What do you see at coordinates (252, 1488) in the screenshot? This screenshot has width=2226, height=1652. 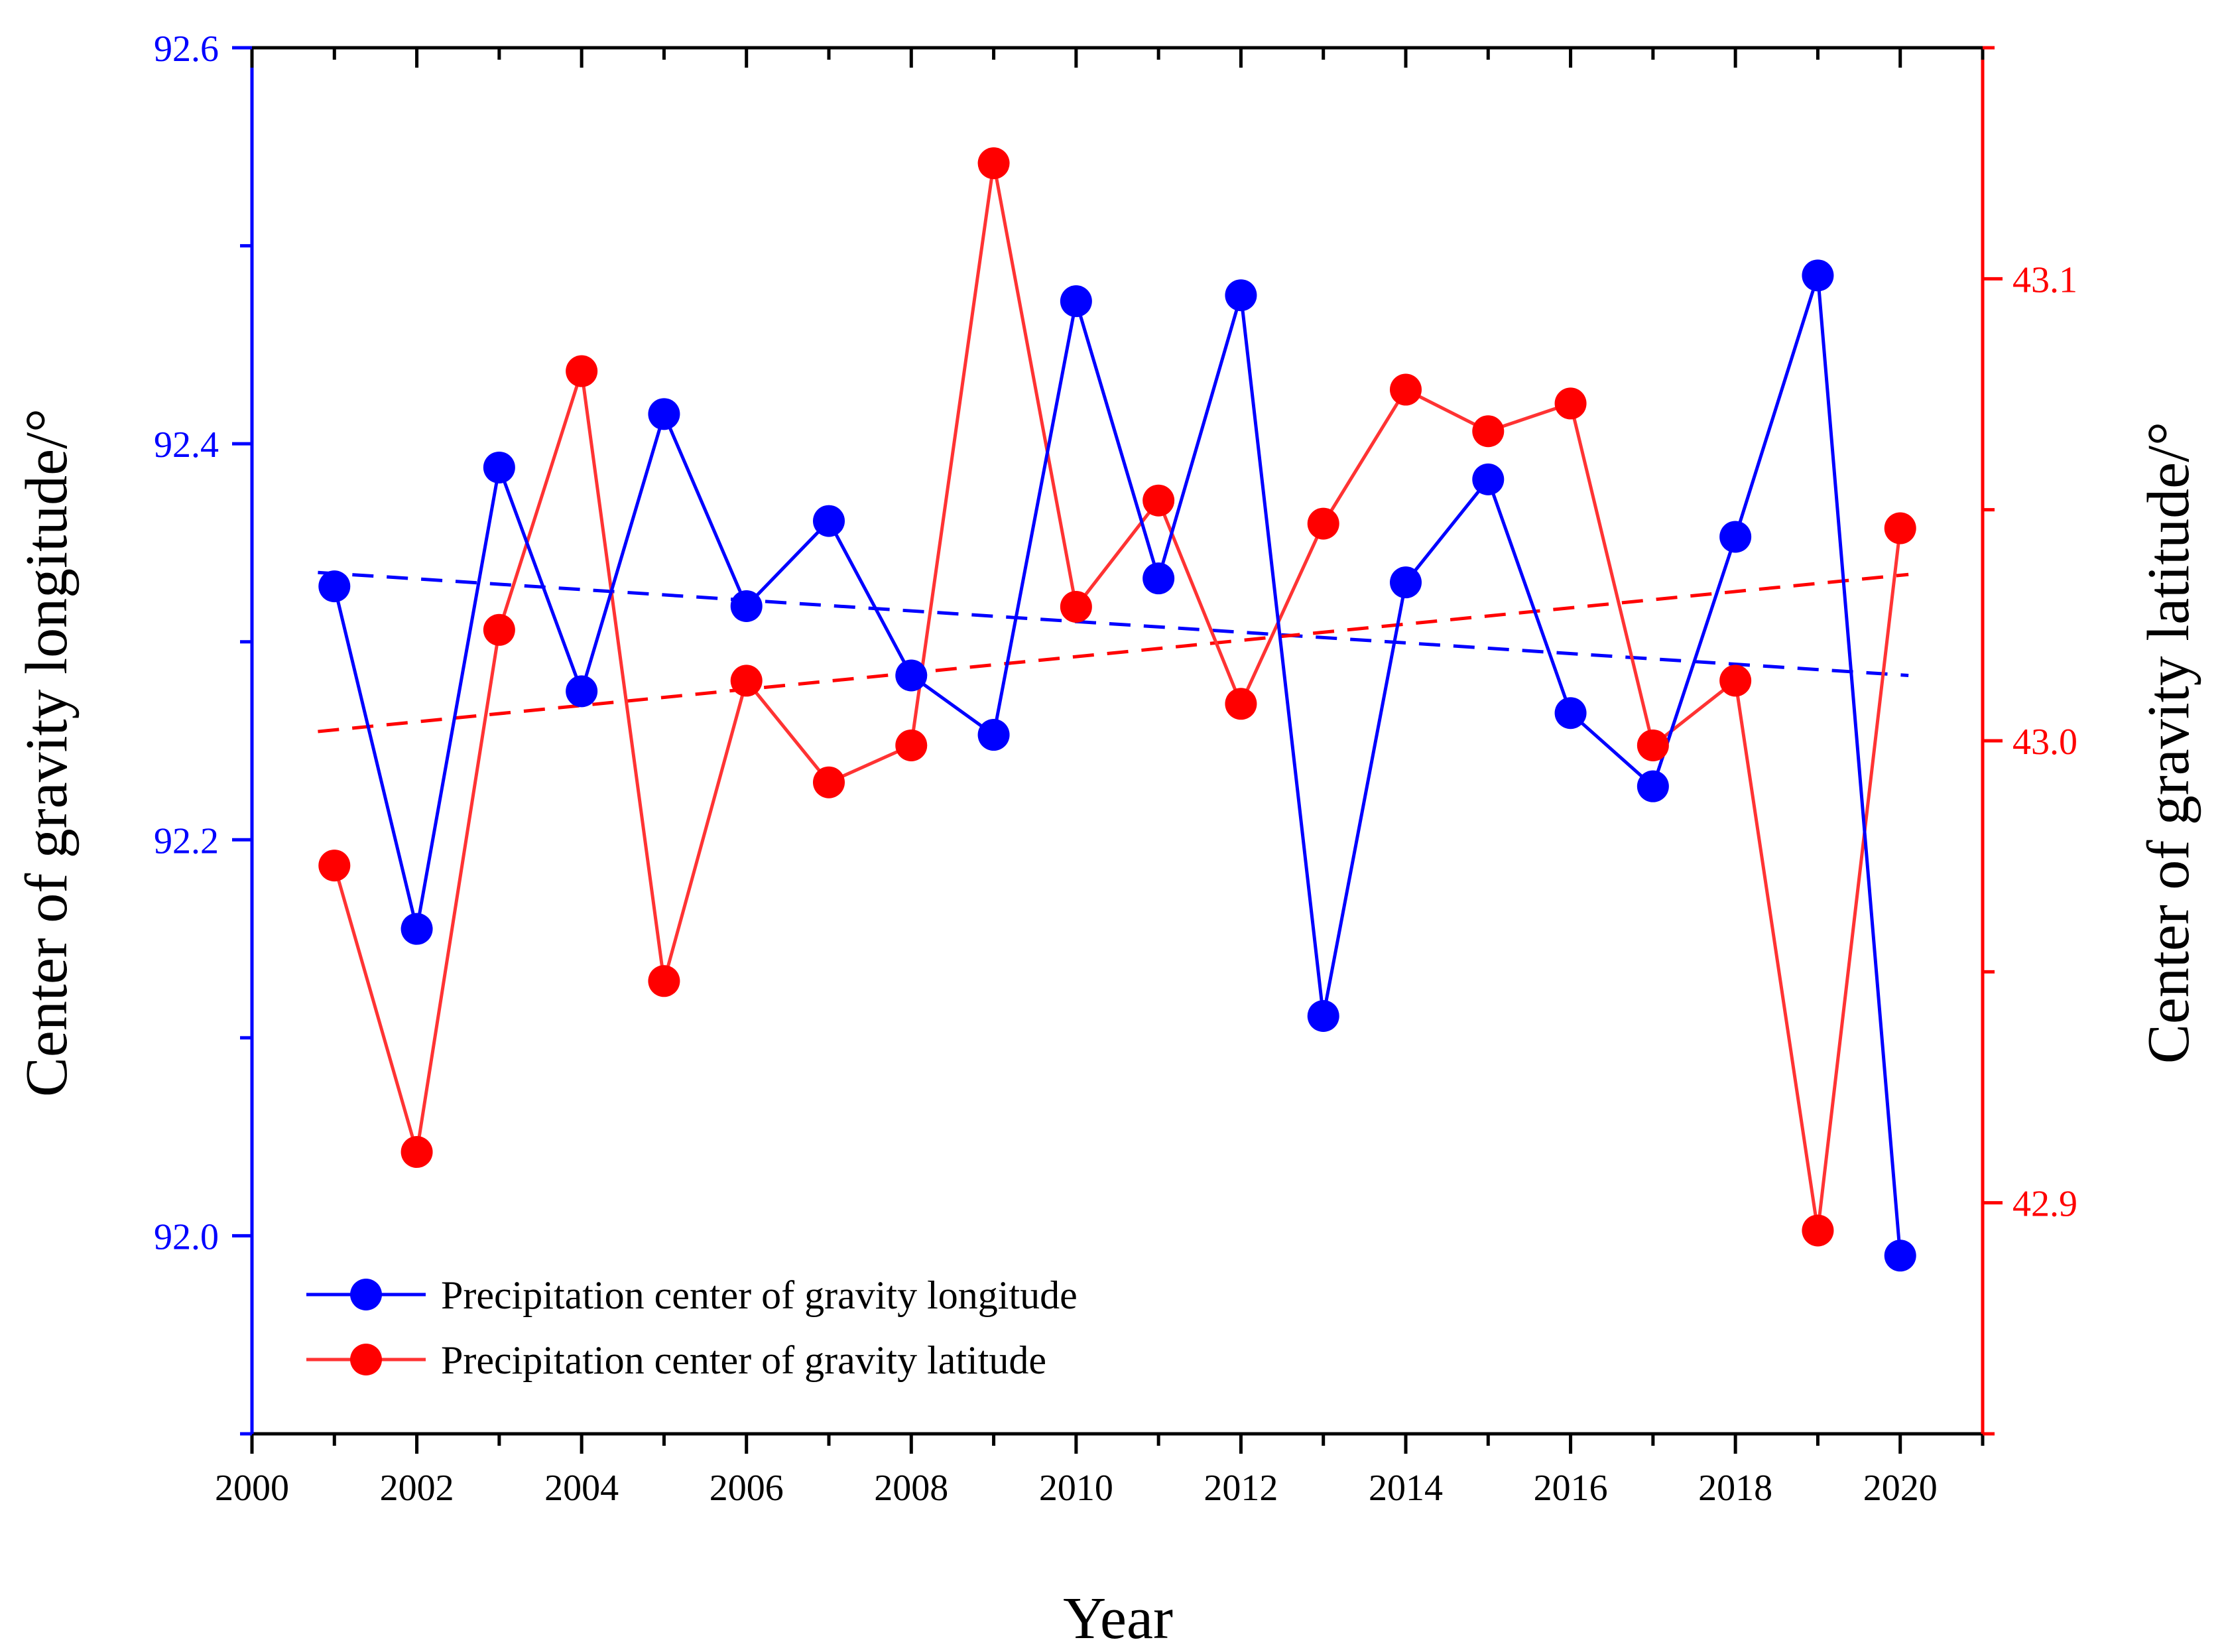 I see `x-tick-label: 2000` at bounding box center [252, 1488].